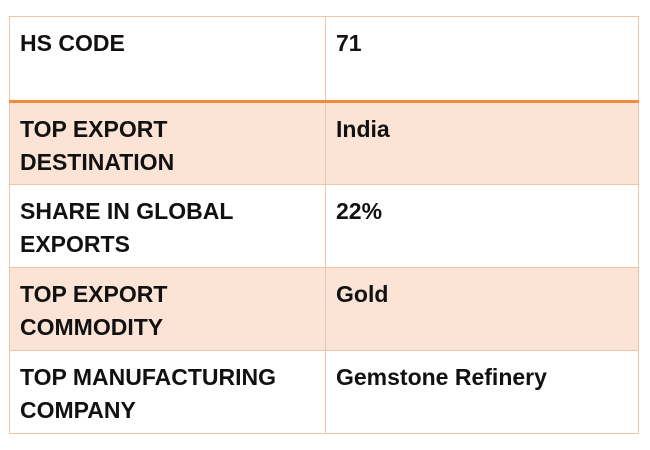 This screenshot has width=650, height=450. Describe the element at coordinates (482, 59) in the screenshot. I see `row-value-hs-code: 71` at that location.